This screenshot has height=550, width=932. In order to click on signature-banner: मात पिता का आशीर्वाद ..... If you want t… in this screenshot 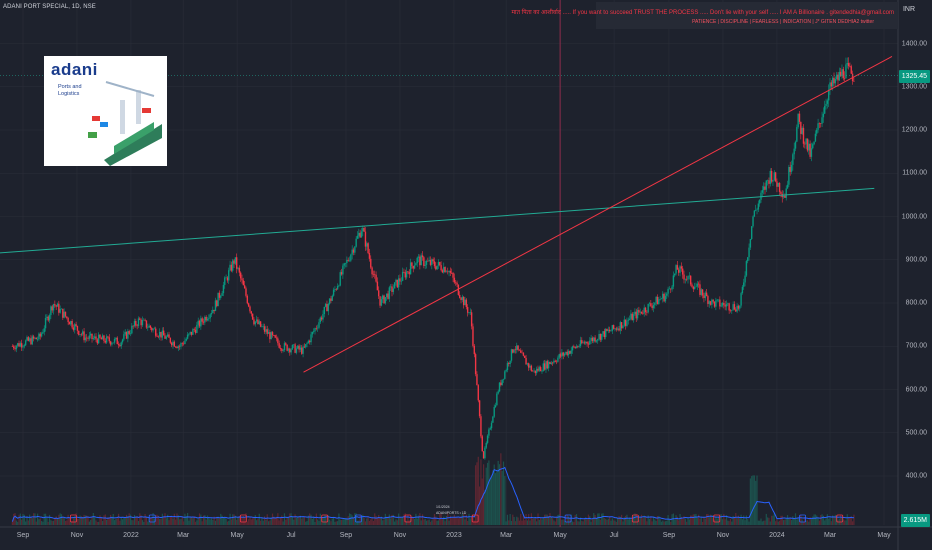, I will do `click(704, 15)`.